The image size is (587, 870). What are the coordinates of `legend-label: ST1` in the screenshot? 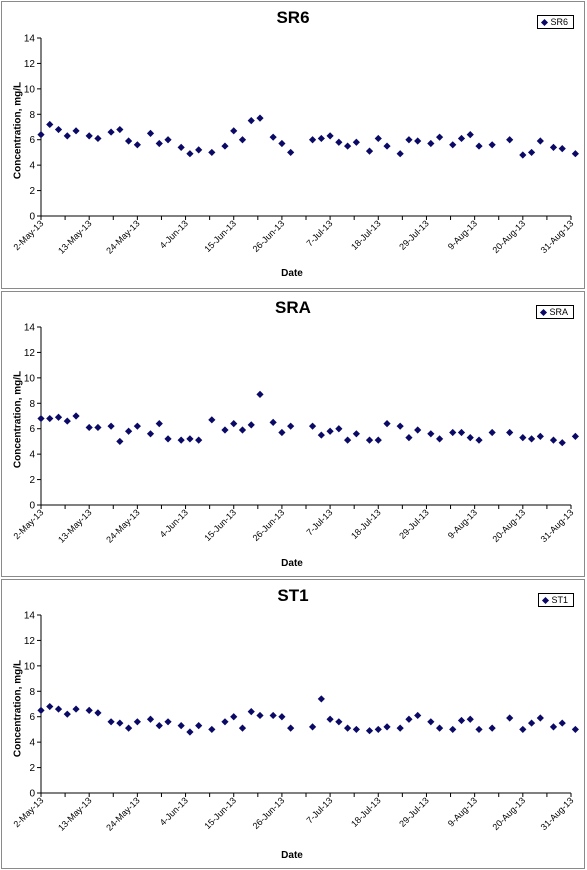 It's located at (559, 600).